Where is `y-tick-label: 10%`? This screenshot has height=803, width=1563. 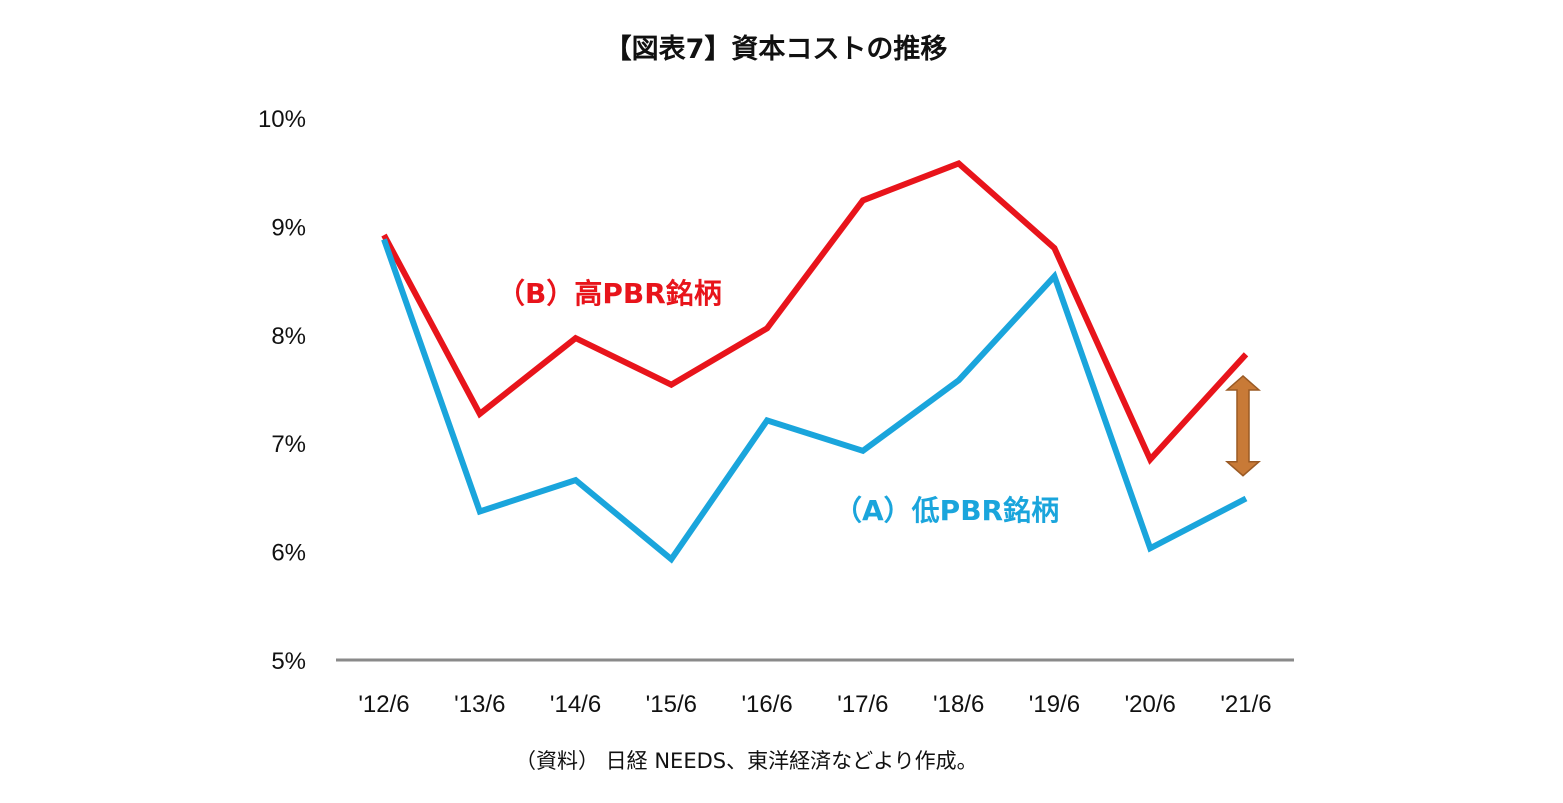
y-tick-label: 10% is located at coordinates (282, 119).